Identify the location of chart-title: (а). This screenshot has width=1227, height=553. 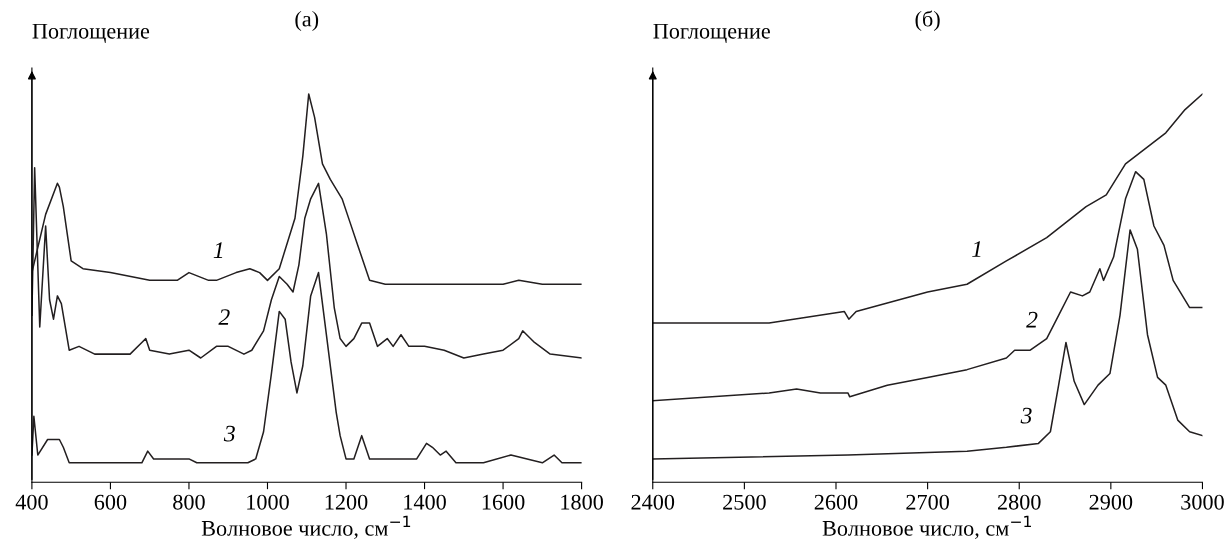
(307, 21).